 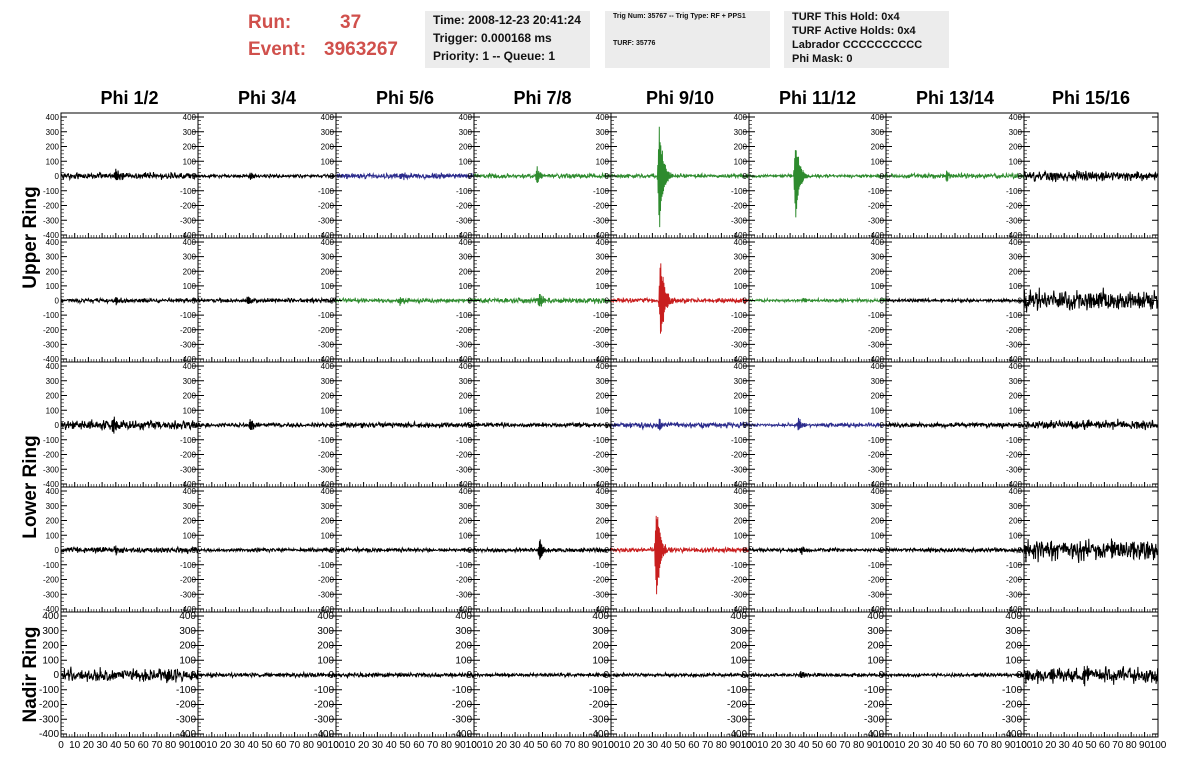 I want to click on panel-r2-c8-ytick-label--400: -400, so click(x=1014, y=359).